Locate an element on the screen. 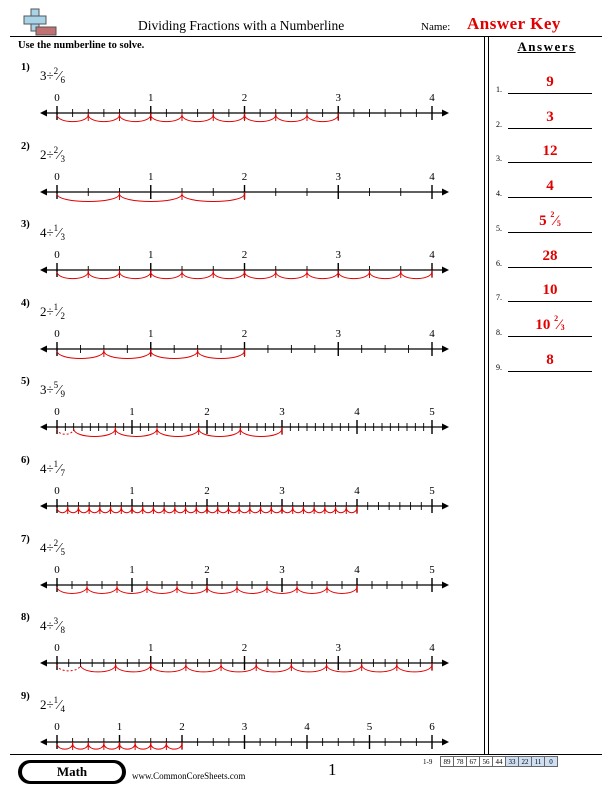 The height and width of the screenshot is (792, 612). answer-value: 3 is located at coordinates (550, 117).